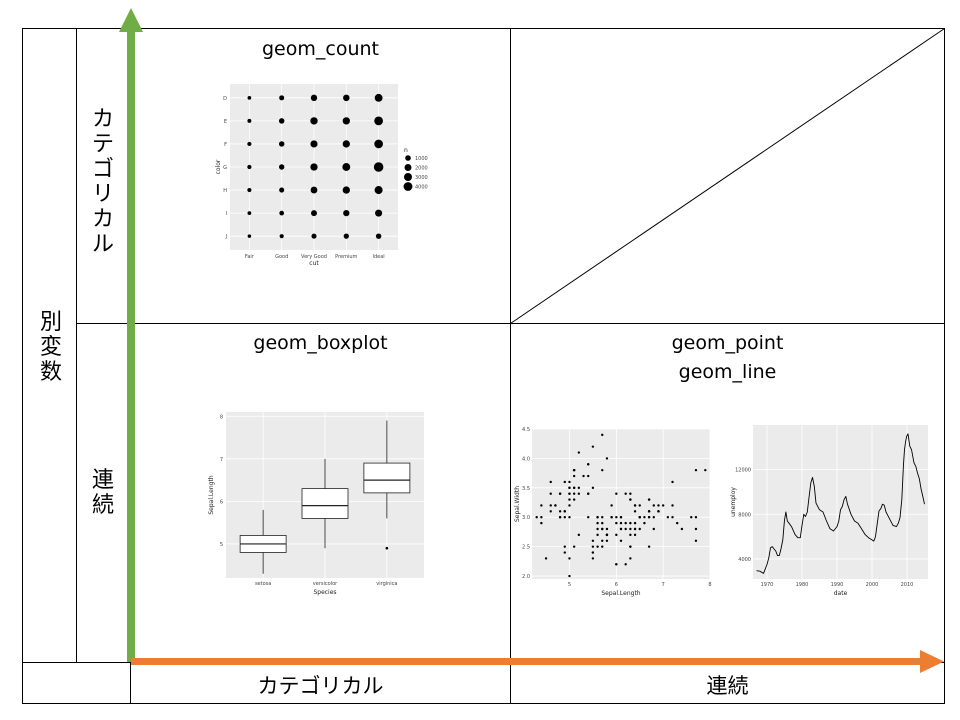 The height and width of the screenshot is (720, 960). I want to click on y-axis-label: color, so click(218, 166).